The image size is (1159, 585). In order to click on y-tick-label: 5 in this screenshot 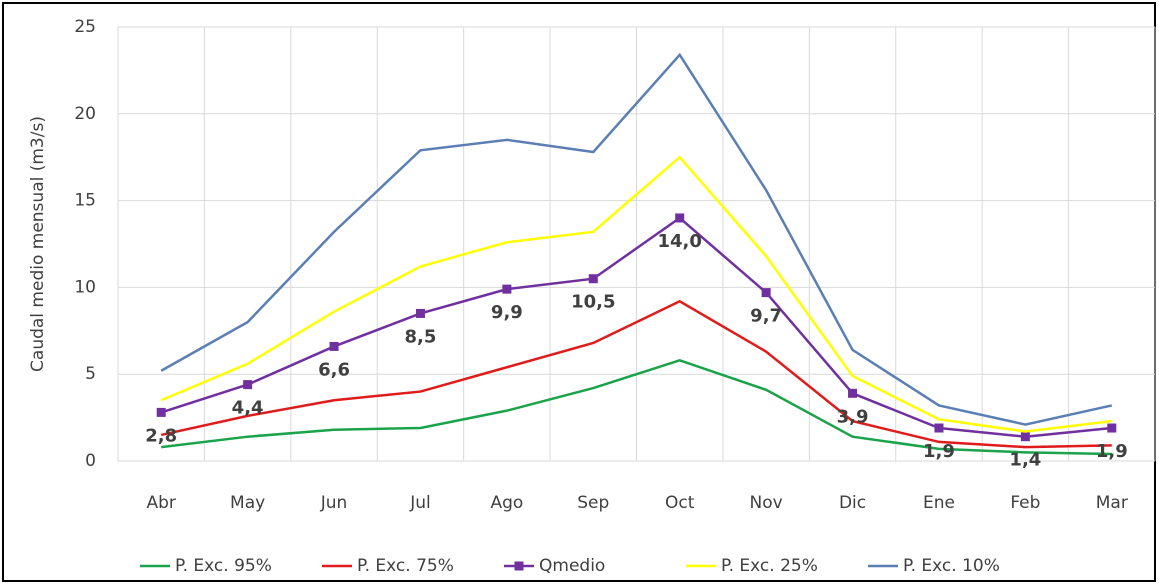, I will do `click(90, 374)`.